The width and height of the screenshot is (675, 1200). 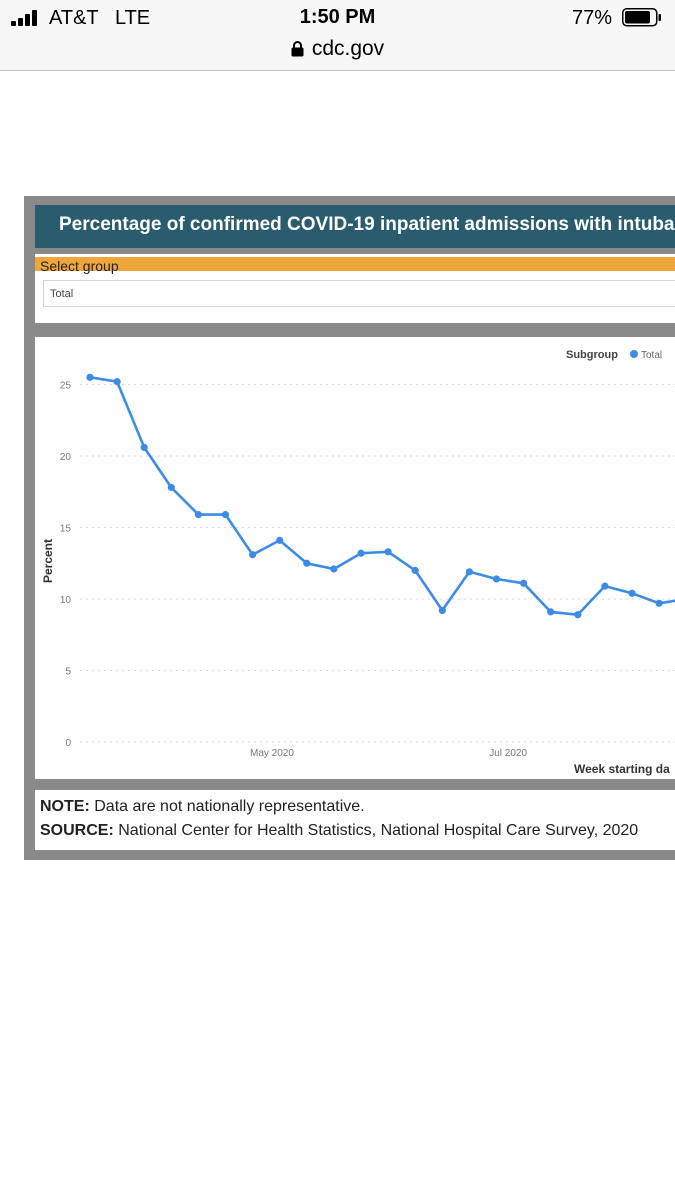 What do you see at coordinates (359, 293) in the screenshot?
I see `group-dropdown: Total` at bounding box center [359, 293].